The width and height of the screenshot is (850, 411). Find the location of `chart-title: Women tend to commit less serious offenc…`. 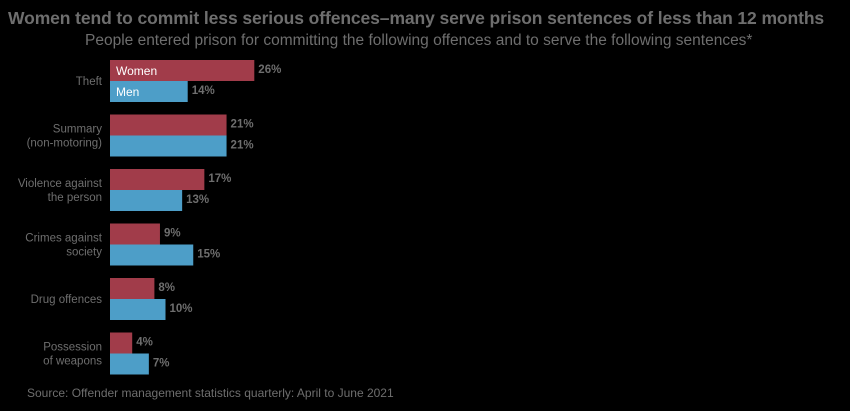

chart-title: Women tend to commit less serious offenc… is located at coordinates (416, 18).